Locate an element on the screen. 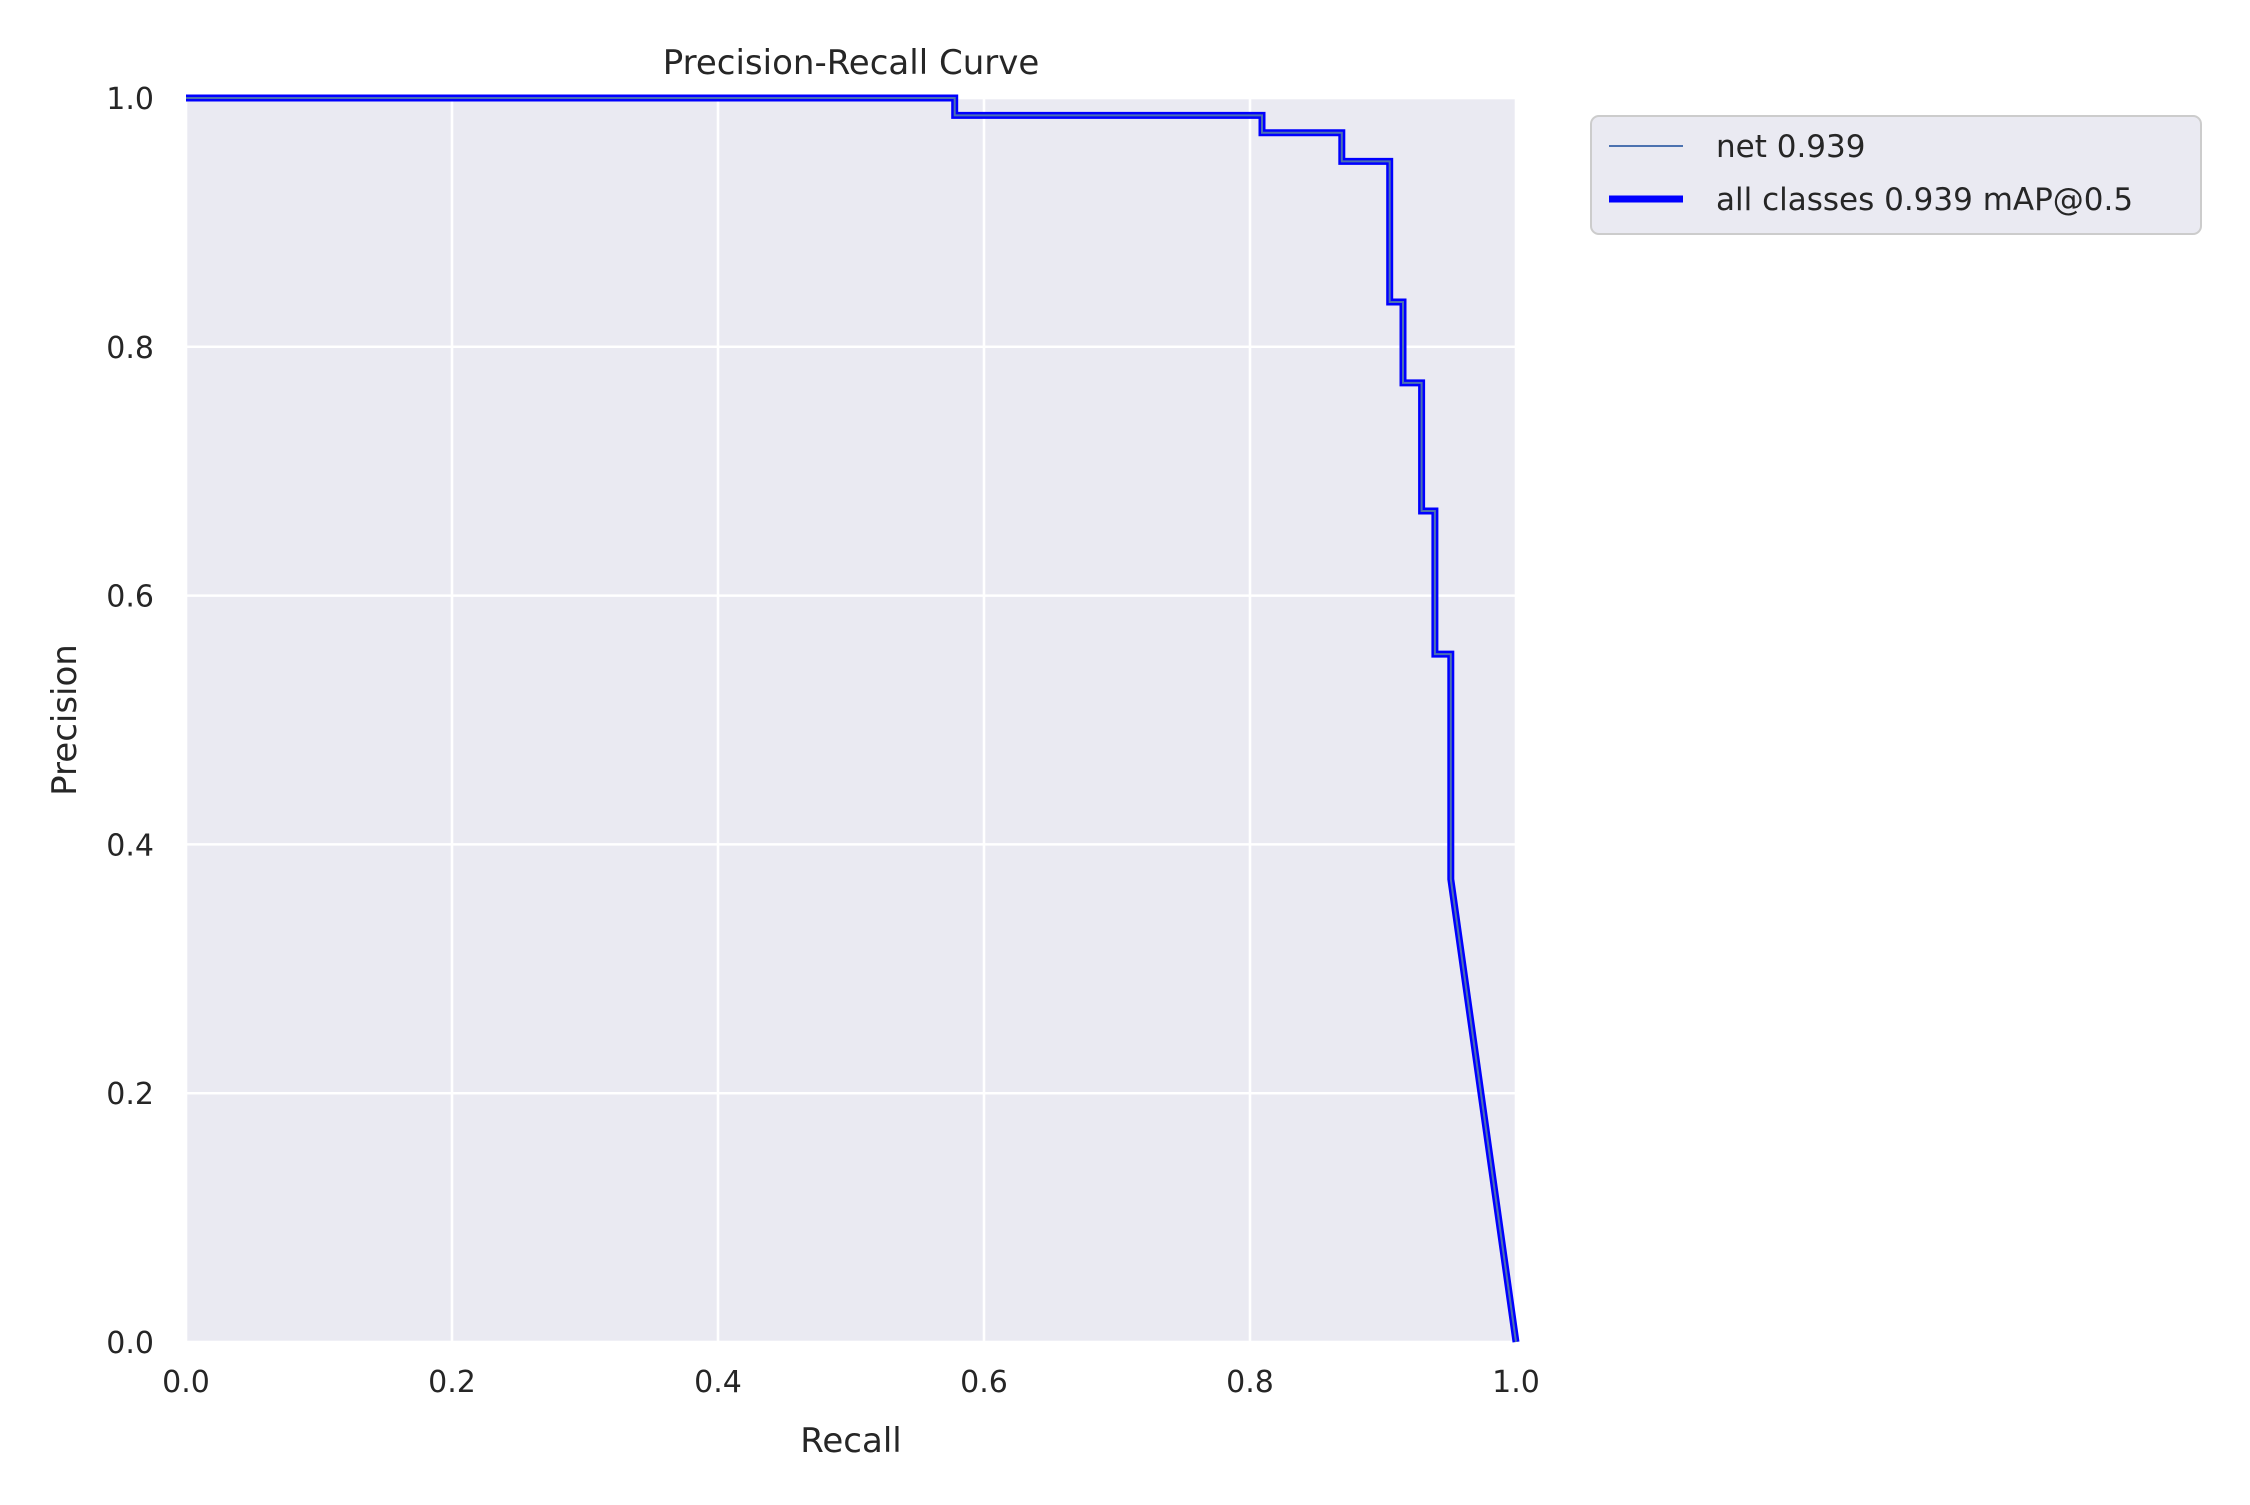  y-axis-label: Precision is located at coordinates (65, 720).